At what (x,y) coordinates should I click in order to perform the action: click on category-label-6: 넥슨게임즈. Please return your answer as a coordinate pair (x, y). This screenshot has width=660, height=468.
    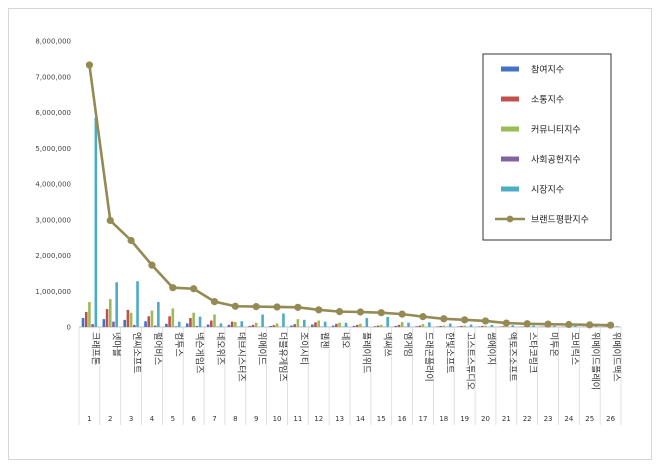
    Looking at the image, I should click on (200, 352).